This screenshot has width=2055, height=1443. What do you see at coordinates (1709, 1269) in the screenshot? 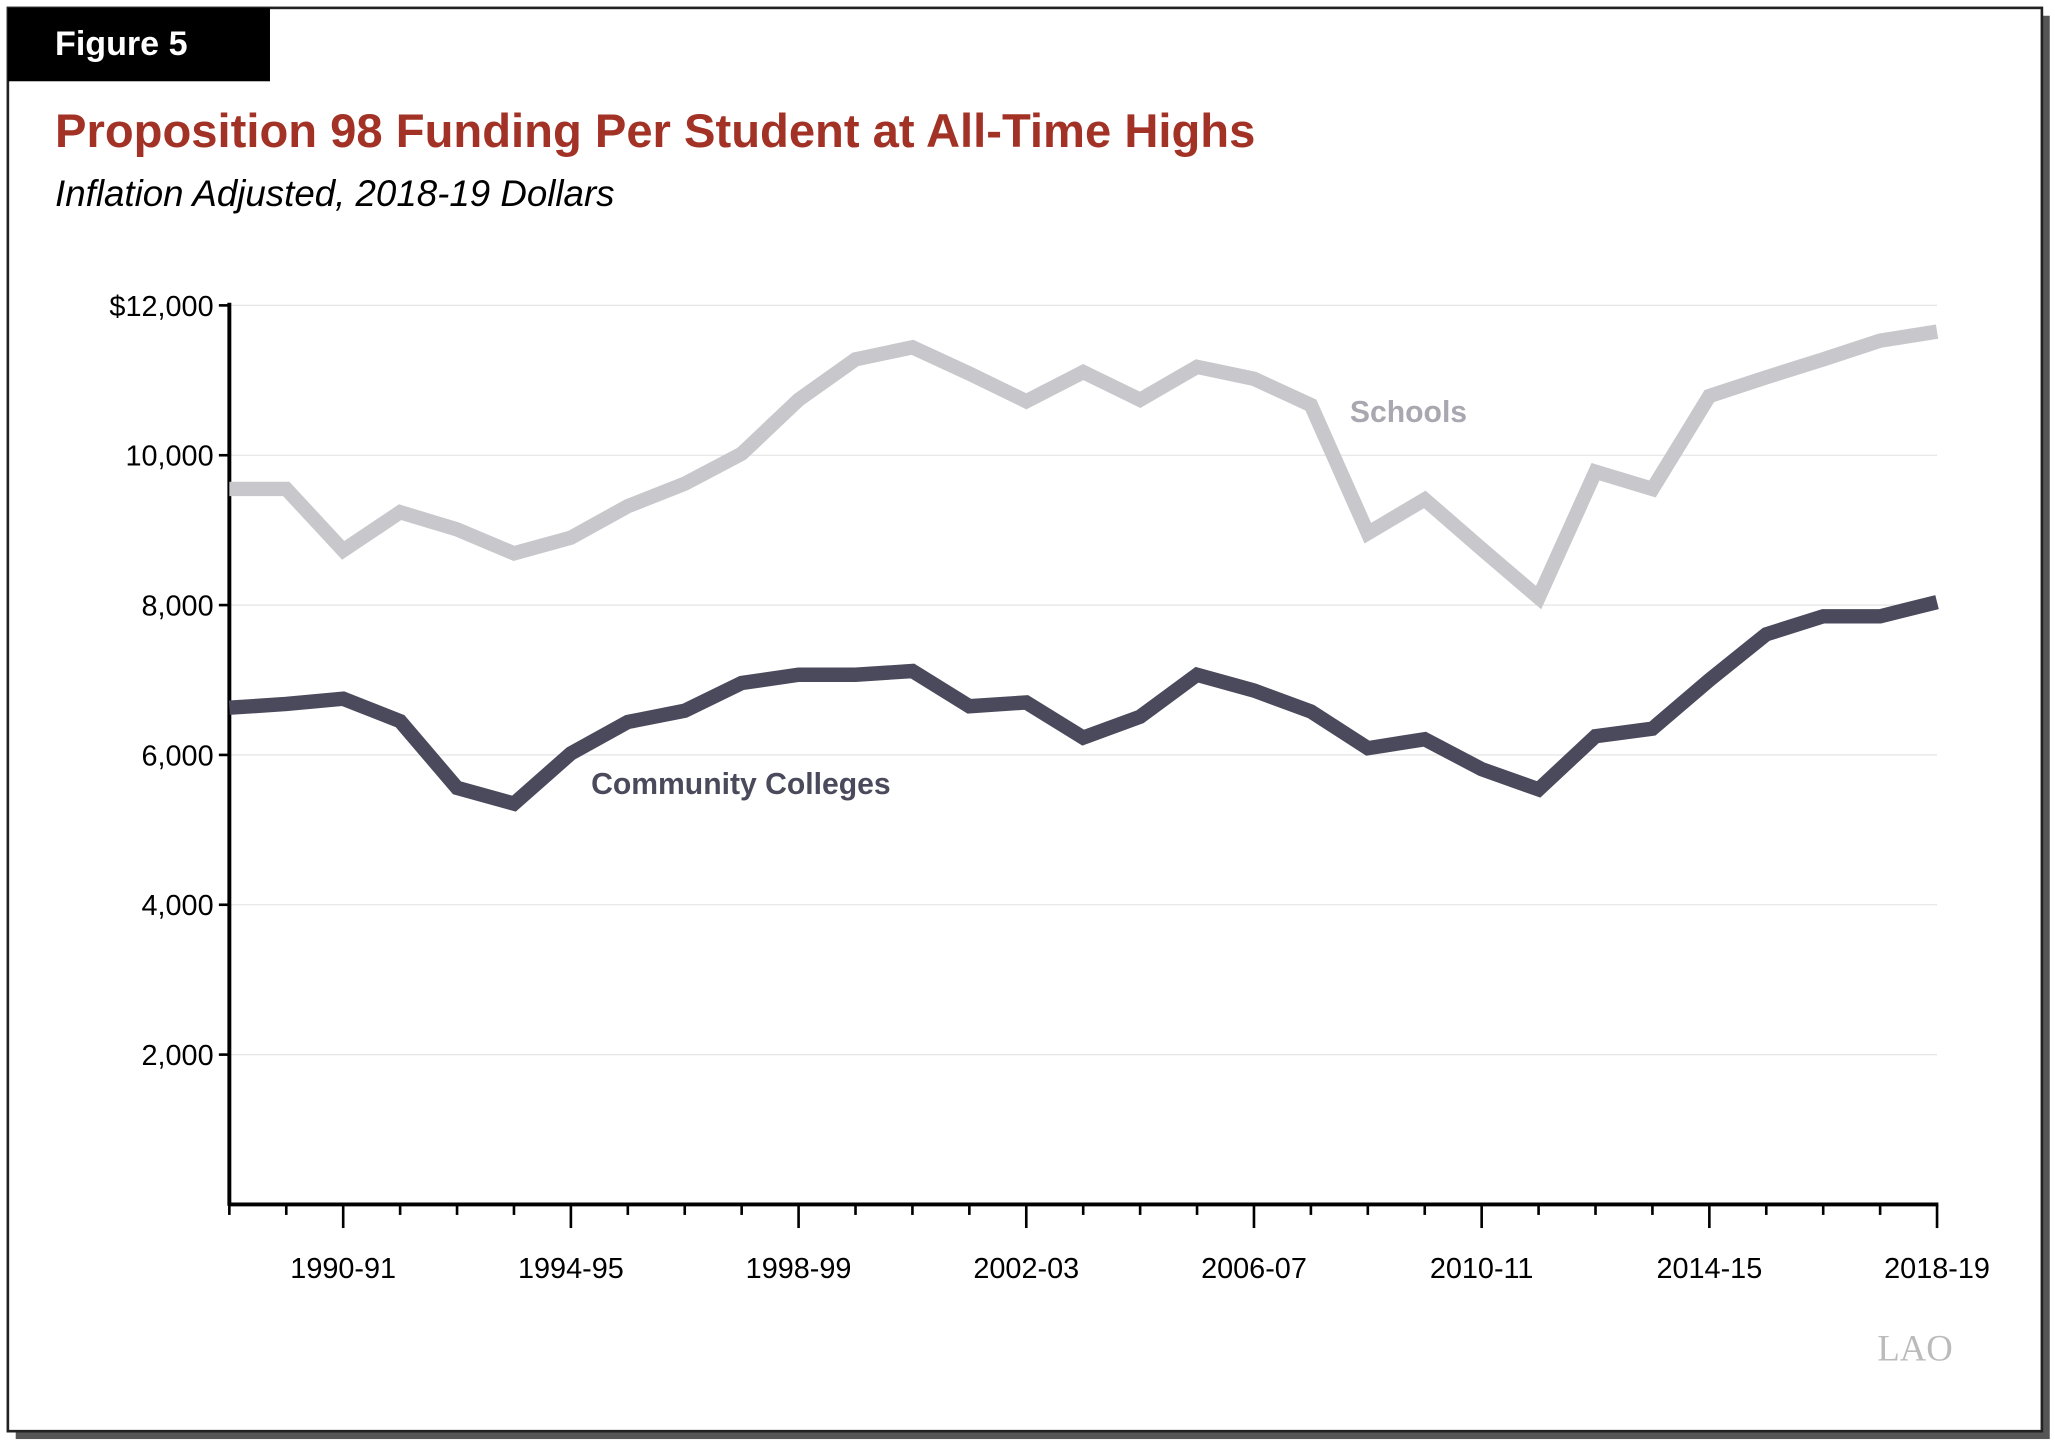
I see `x-tick-label: 2014-15` at bounding box center [1709, 1269].